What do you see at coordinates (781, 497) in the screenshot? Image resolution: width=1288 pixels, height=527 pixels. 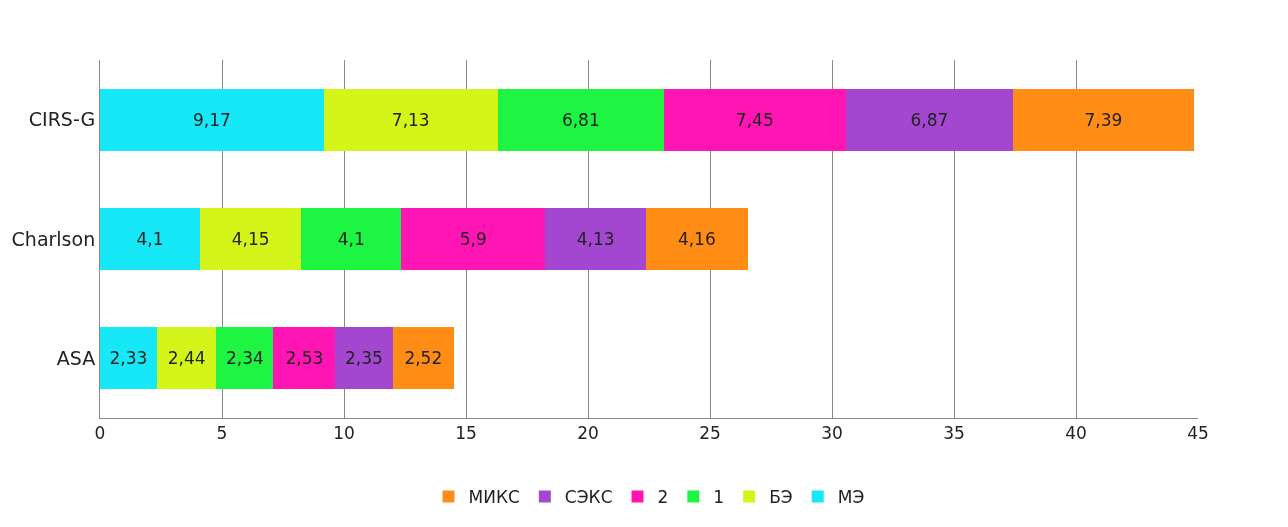 I see `legend-label: БЭ` at bounding box center [781, 497].